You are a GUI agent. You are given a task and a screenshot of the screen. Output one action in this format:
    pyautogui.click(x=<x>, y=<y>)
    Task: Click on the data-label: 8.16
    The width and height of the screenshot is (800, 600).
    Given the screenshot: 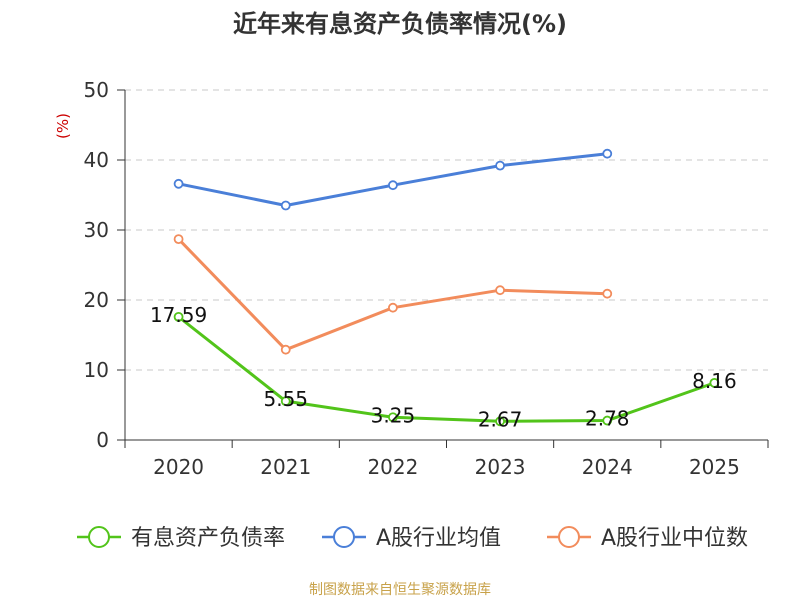 What is the action you would take?
    pyautogui.click(x=714, y=381)
    